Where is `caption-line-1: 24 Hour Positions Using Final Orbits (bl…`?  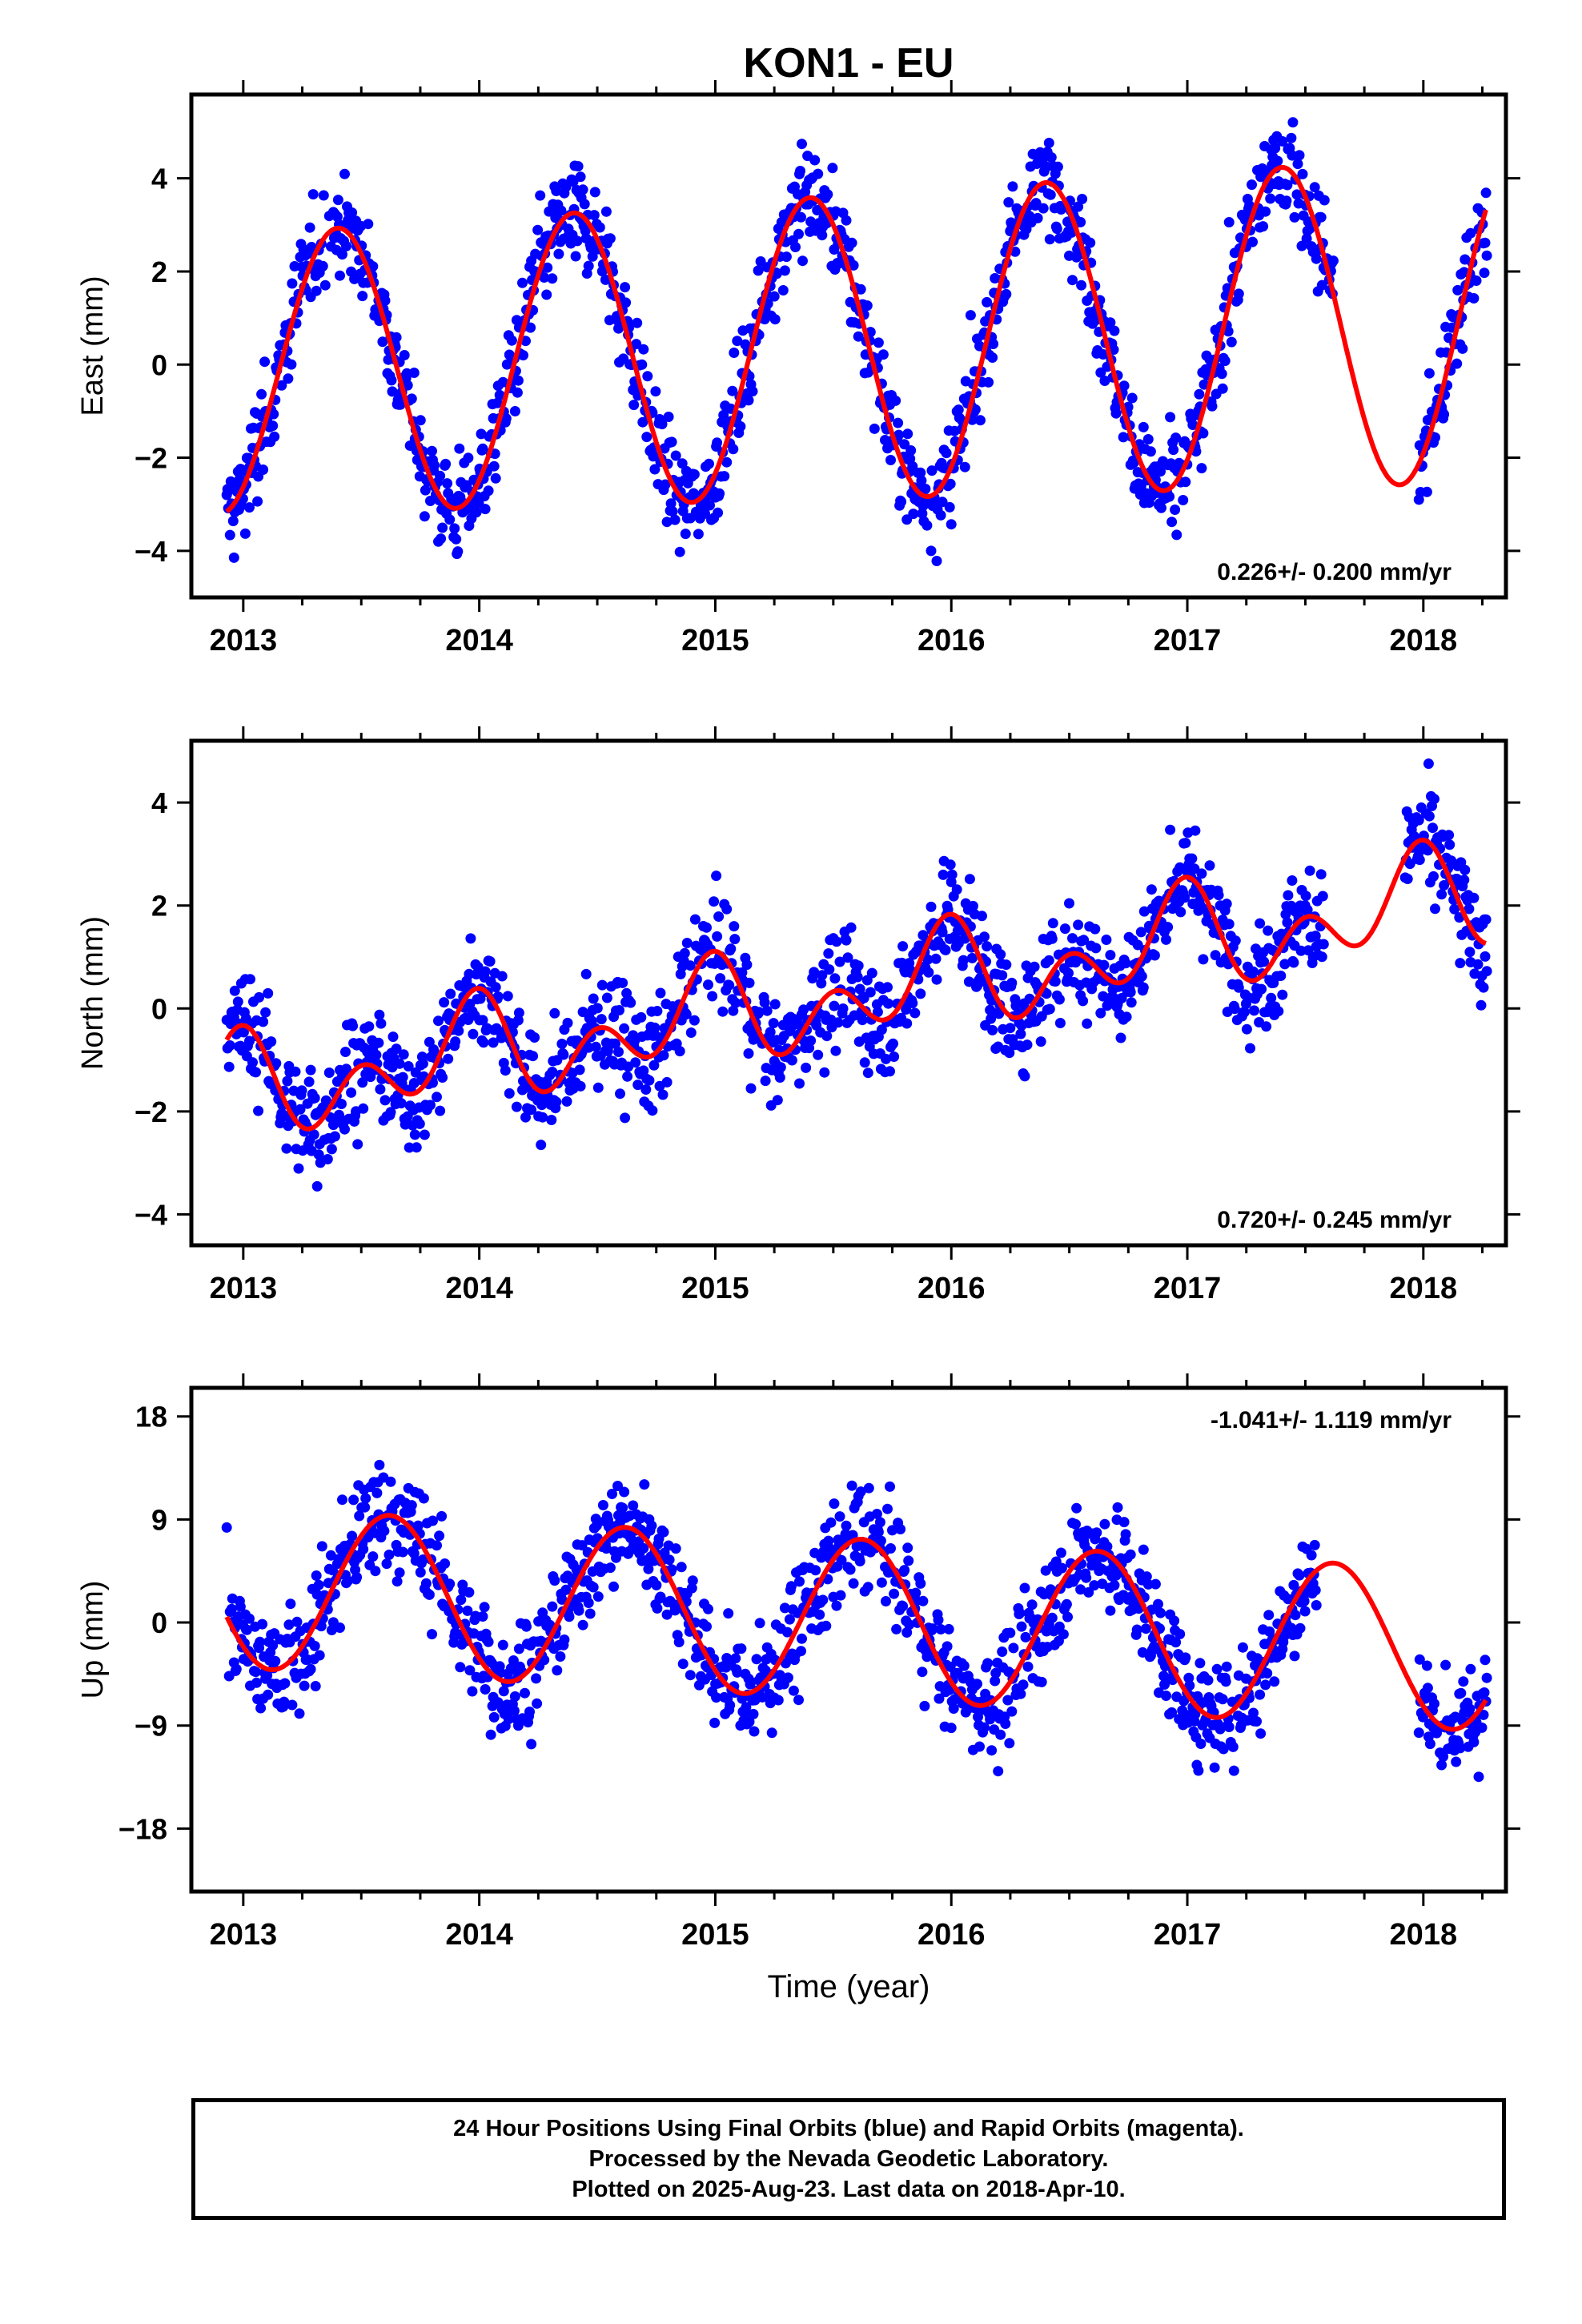
caption-line-1: 24 Hour Positions Using Final Orbits (bl… is located at coordinates (848, 2128).